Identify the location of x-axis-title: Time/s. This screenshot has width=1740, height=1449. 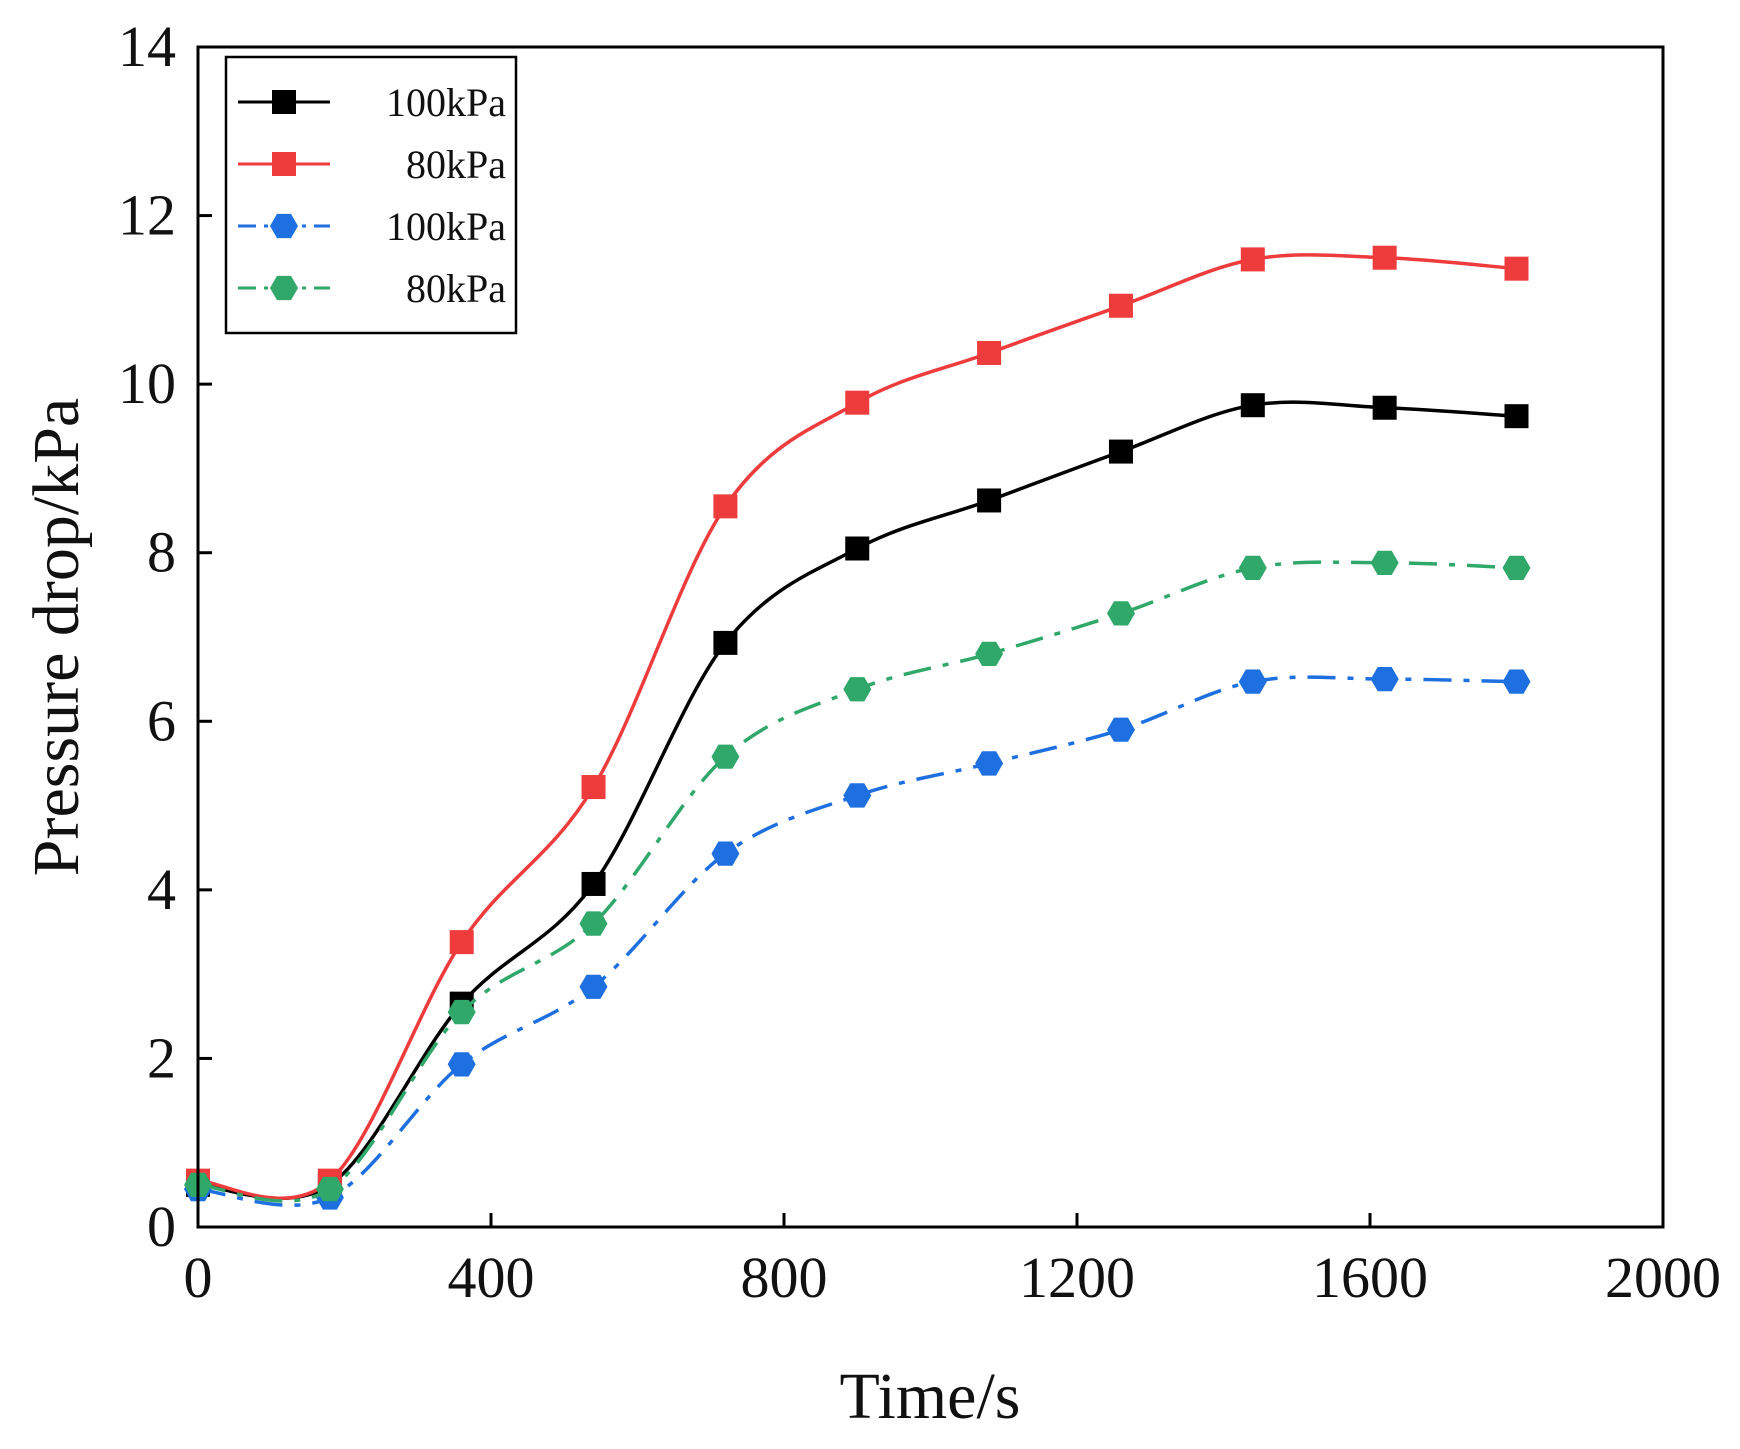
(930, 1396).